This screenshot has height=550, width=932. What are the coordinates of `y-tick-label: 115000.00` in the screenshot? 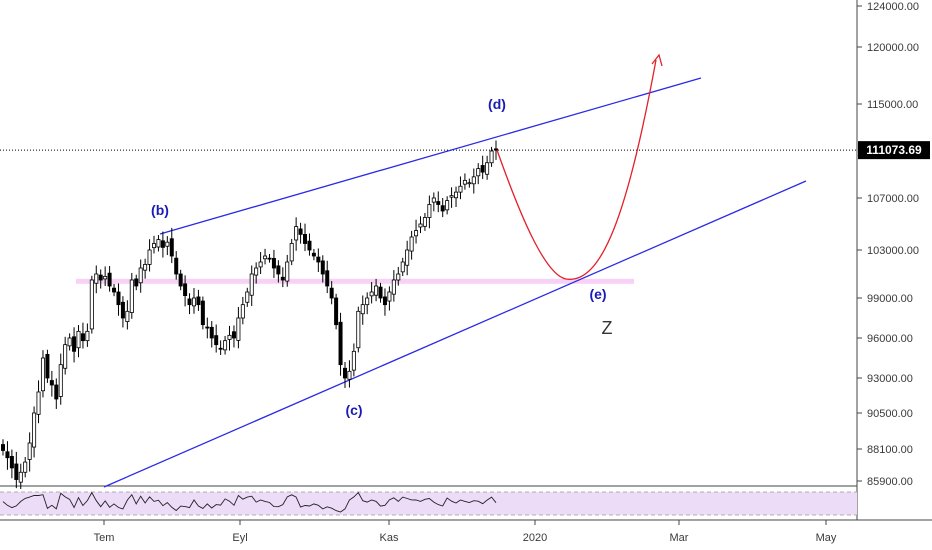 It's located at (892, 105).